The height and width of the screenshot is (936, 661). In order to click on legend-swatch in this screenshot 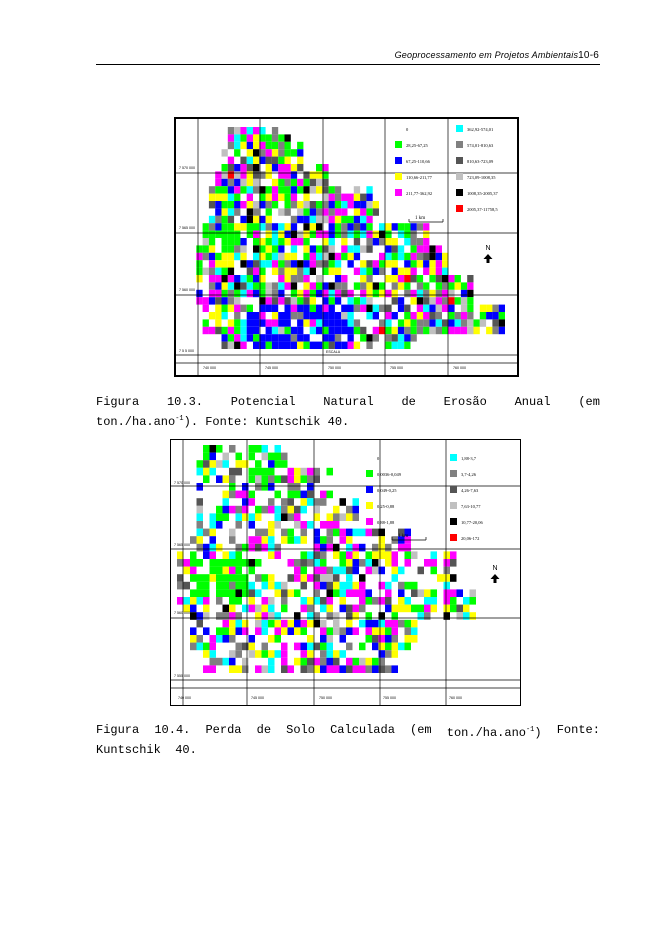, I will do `click(398, 144)`.